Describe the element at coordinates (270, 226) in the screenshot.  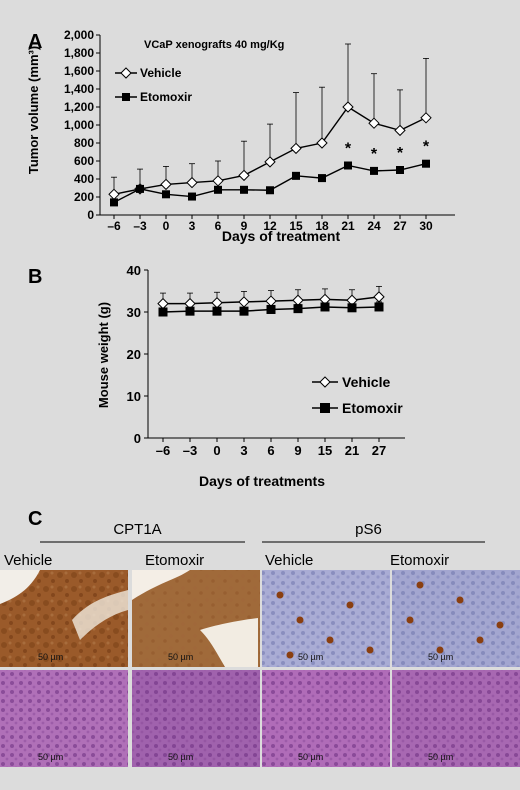
I see `chart-a-xtick-label: 12` at that location.